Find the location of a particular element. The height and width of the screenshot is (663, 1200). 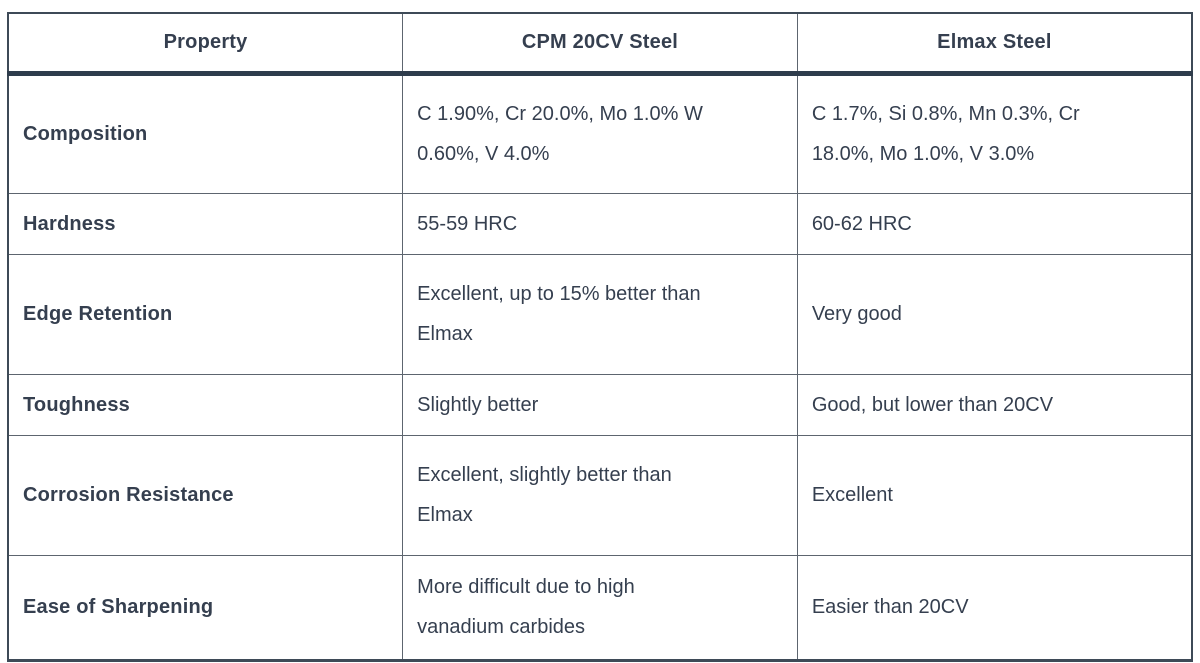

cell-corrosion-resistance-cpm: Excellent, slightly better than Elmax is located at coordinates (600, 495).